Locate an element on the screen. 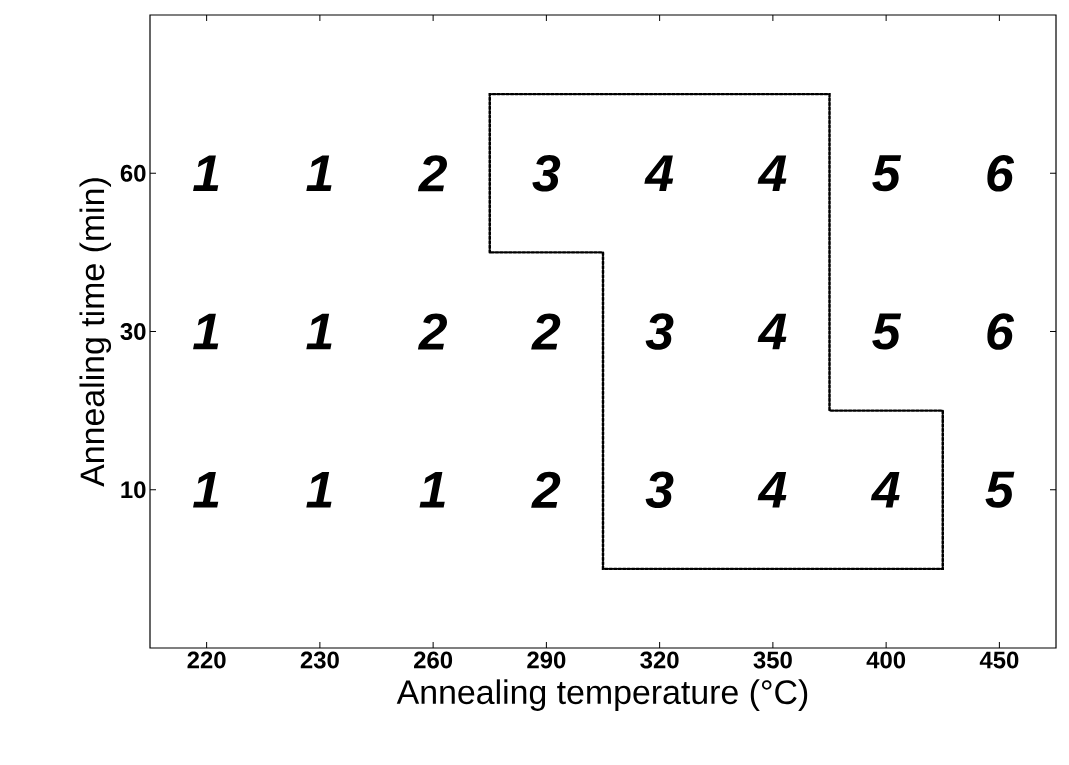  x-tick-label: 260 is located at coordinates (433, 660).